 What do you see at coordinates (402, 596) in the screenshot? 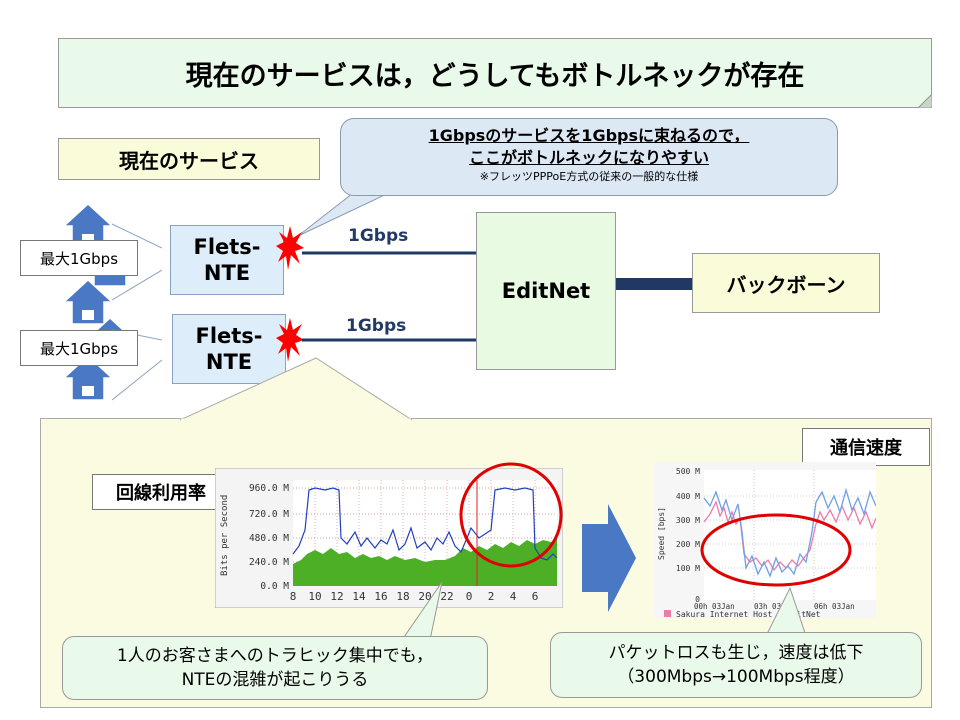
I see `x-tick-label: 18` at bounding box center [402, 596].